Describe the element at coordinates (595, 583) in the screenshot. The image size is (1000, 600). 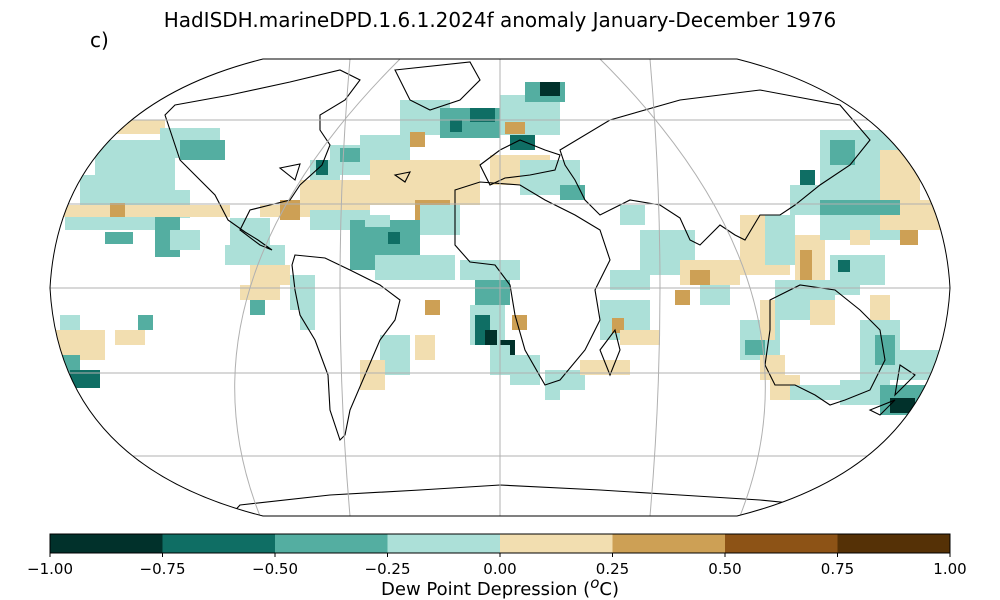
I see `colorbar-label-sup: o` at that location.